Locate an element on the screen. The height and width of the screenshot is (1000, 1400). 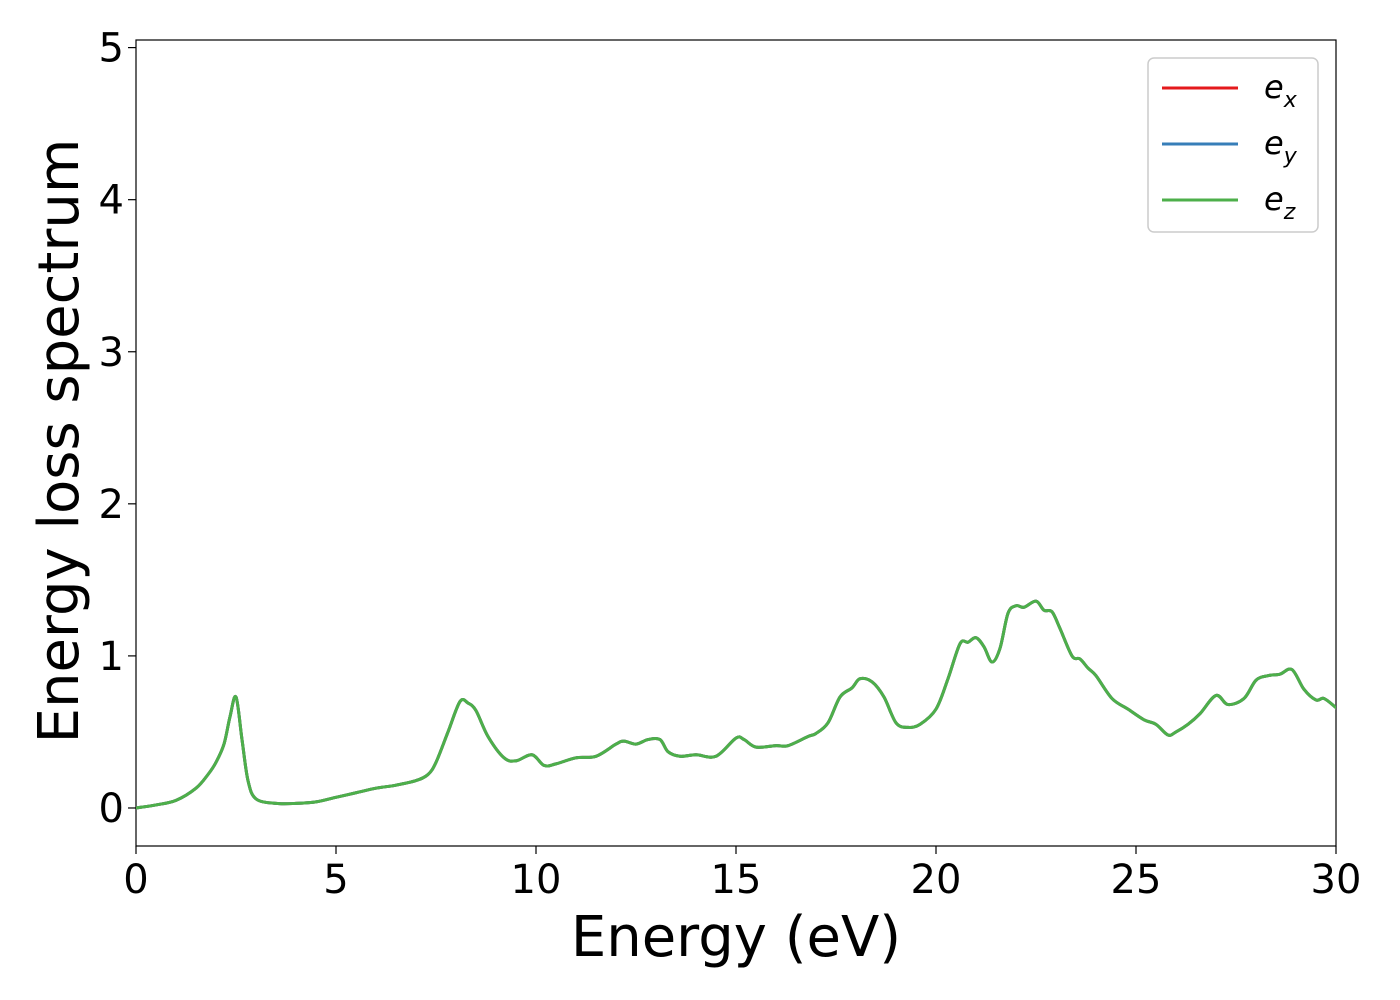
x-tick-label: 20 is located at coordinates (936, 880).